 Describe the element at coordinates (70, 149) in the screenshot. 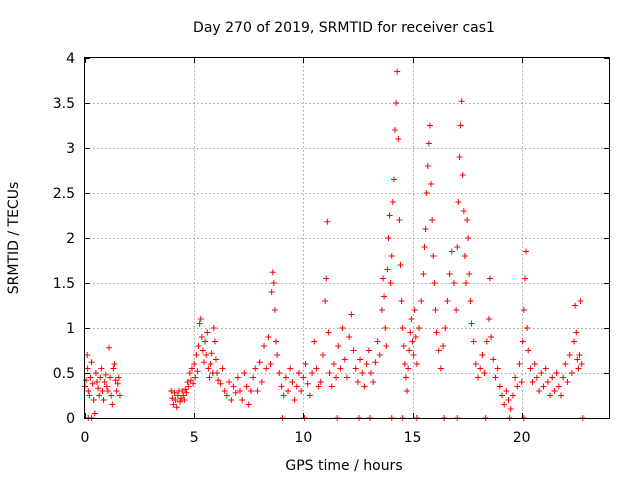

I see `y-tick-label: 3` at that location.